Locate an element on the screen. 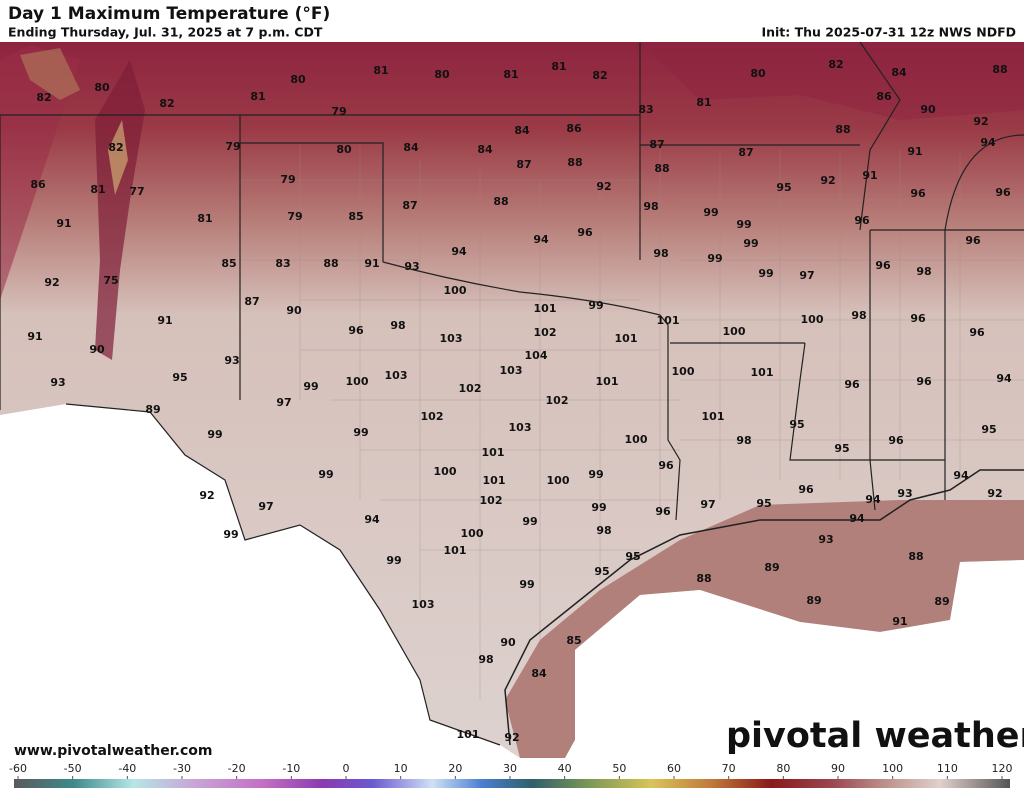 The image size is (1024, 791). title: Day 1 Maximum Temperature (°F) is located at coordinates (169, 14).